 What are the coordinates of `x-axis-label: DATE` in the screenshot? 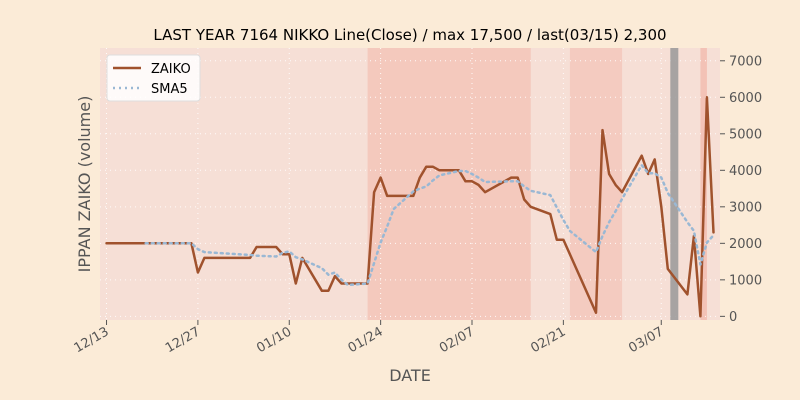 It's located at (410, 375).